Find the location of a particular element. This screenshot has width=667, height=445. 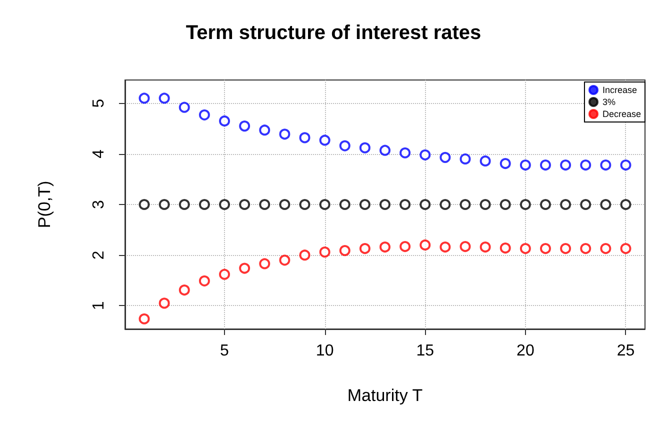

chart-title: Term structure of interest rates is located at coordinates (334, 33).